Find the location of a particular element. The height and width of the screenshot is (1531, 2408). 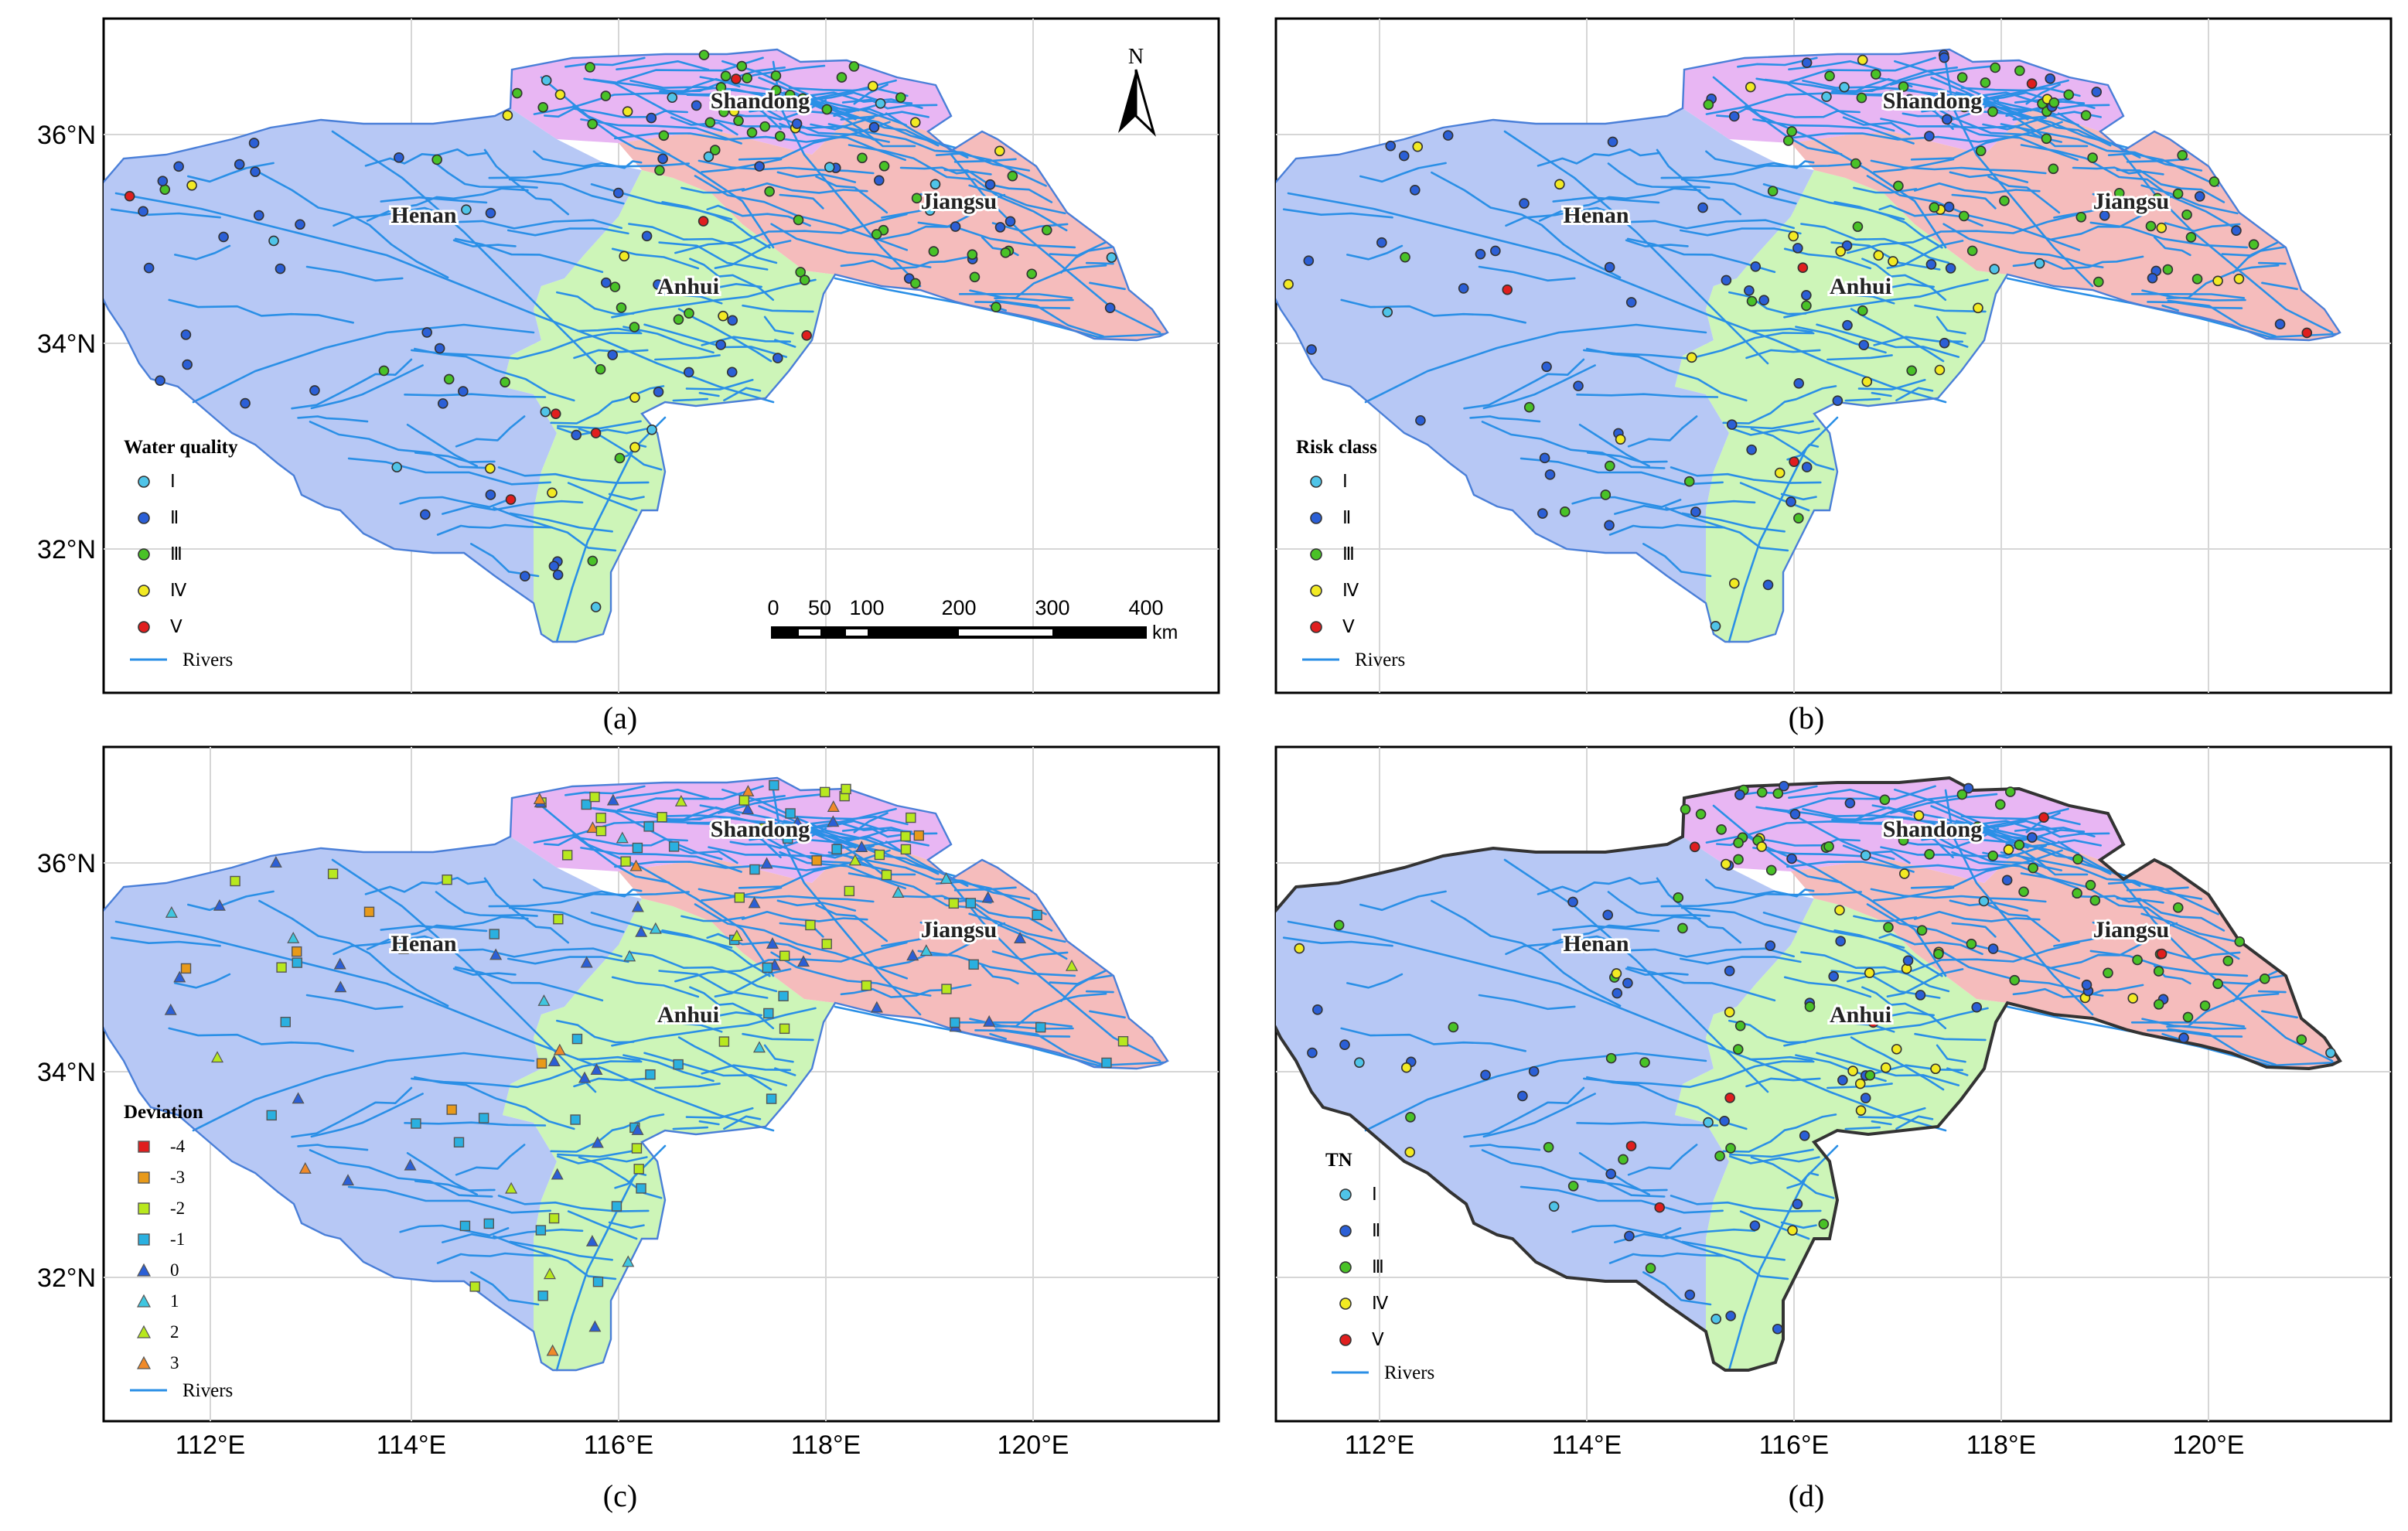

province-label-shandong: Shandong is located at coordinates (760, 829).